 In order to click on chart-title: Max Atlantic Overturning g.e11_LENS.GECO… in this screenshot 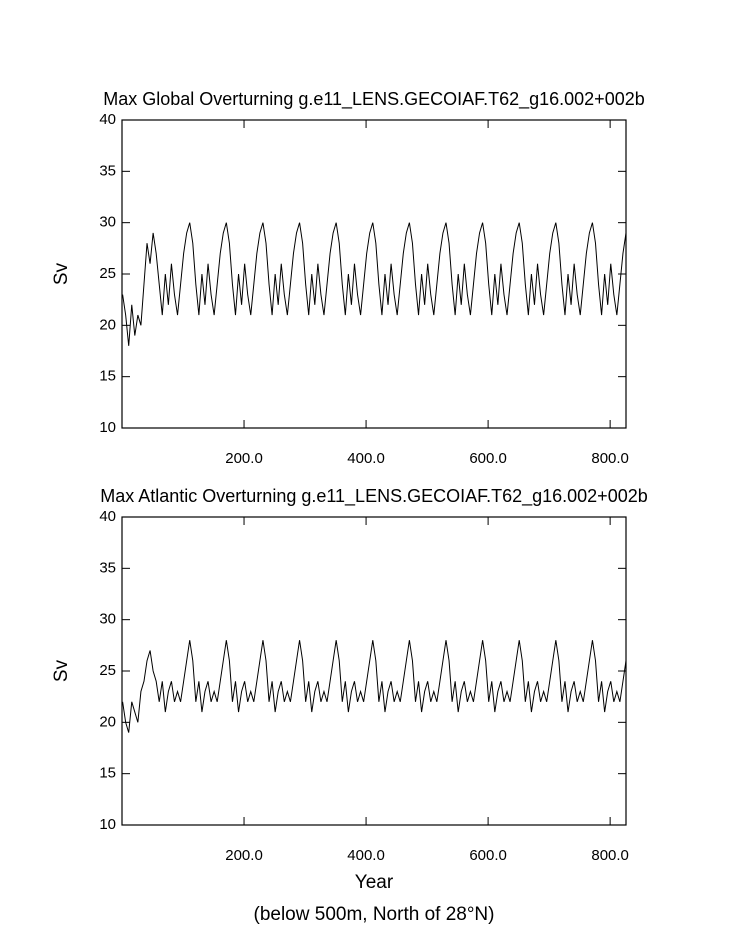, I will do `click(374, 496)`.